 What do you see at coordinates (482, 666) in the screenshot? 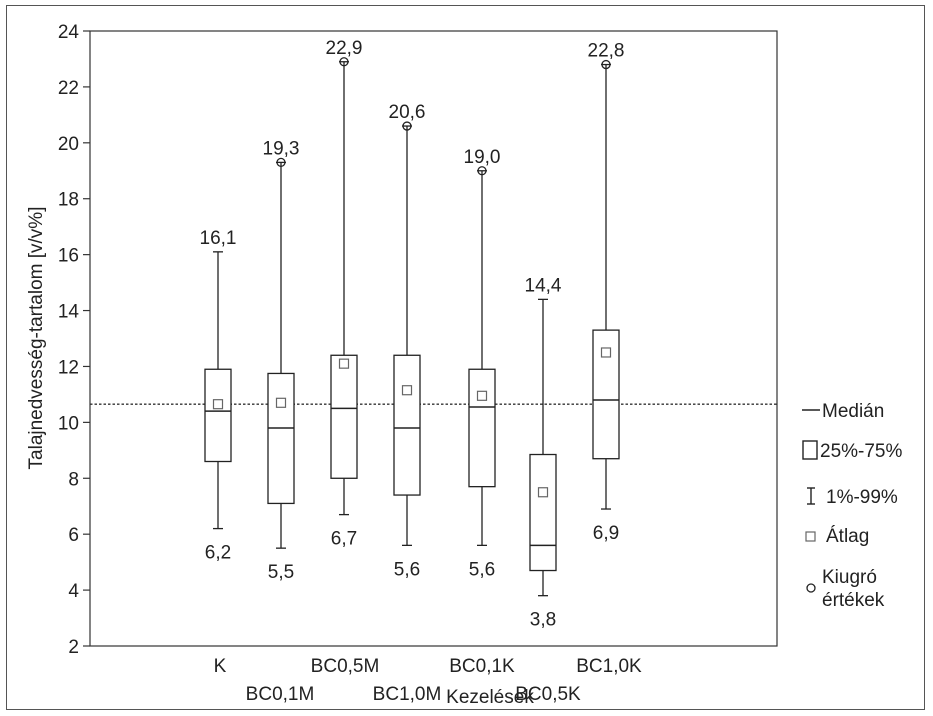
I see `x-category-label: BC0,1K` at bounding box center [482, 666].